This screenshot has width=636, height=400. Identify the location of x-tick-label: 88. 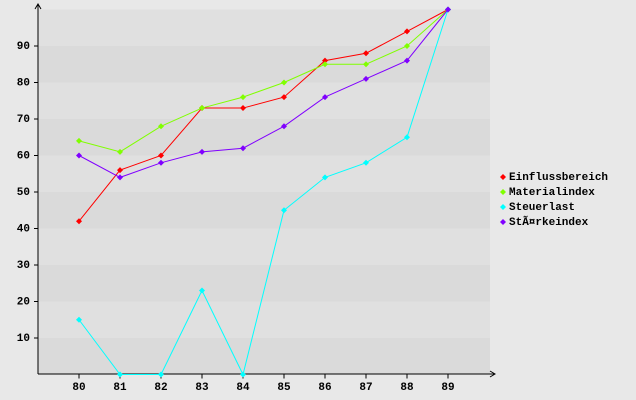
(407, 388).